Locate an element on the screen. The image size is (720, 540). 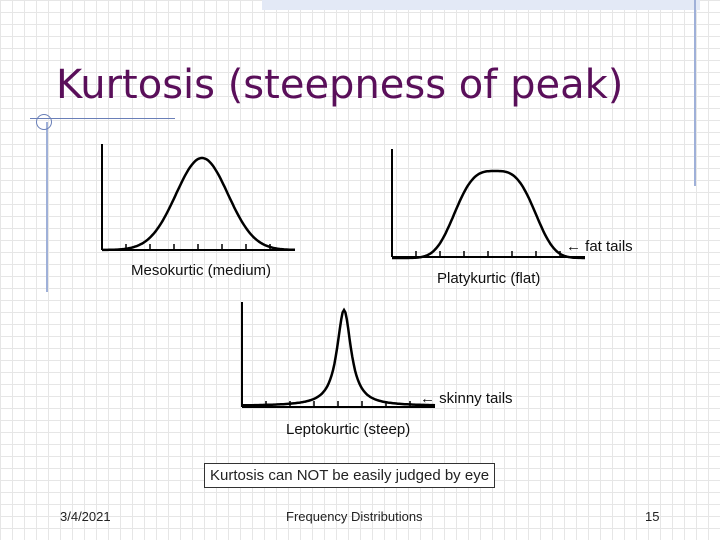
left-accent-line is located at coordinates (47, 207).